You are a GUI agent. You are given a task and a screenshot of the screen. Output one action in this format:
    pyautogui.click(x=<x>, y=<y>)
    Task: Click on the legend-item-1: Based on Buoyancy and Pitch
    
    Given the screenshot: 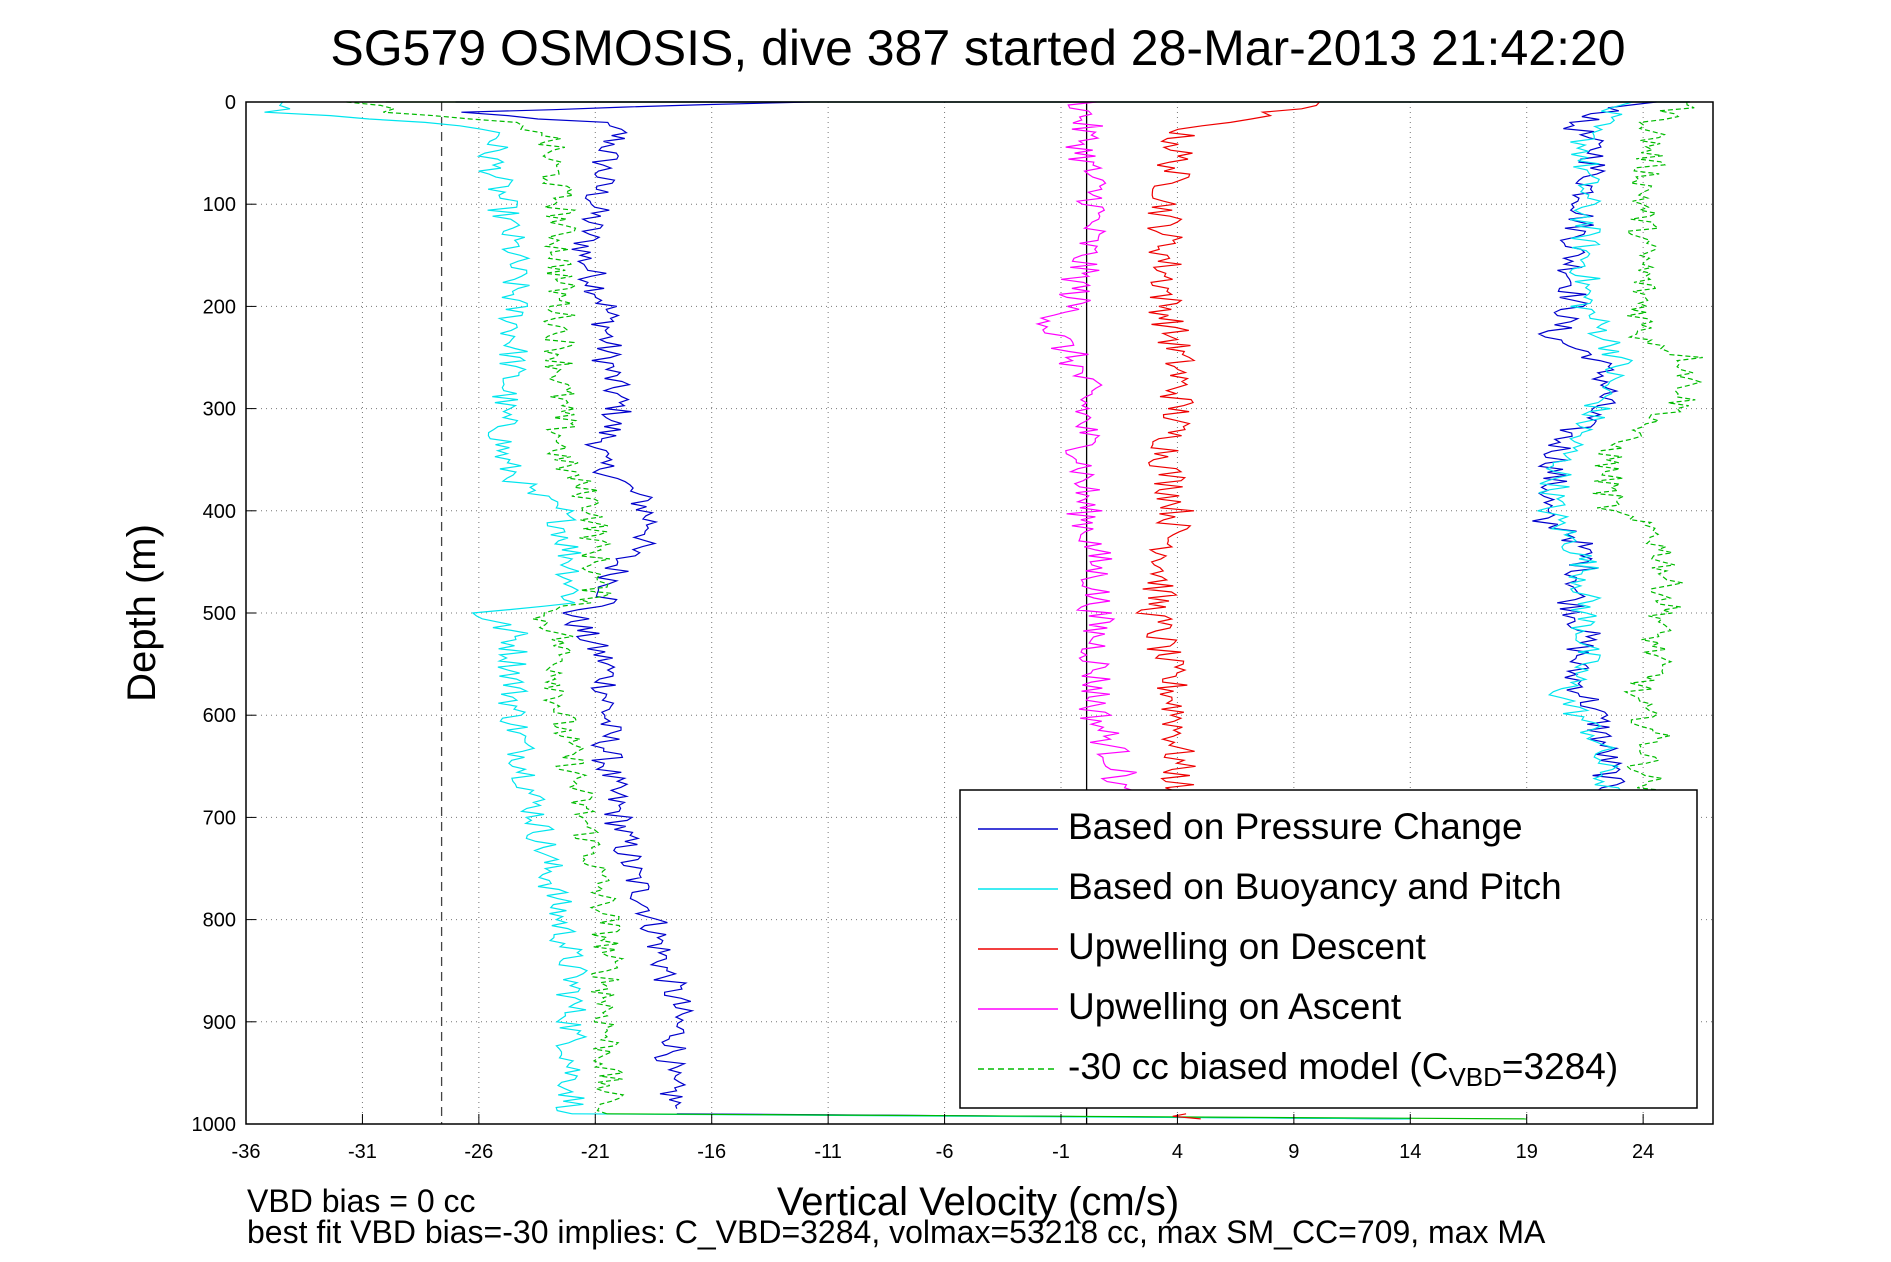 What is the action you would take?
    pyautogui.click(x=1270, y=886)
    